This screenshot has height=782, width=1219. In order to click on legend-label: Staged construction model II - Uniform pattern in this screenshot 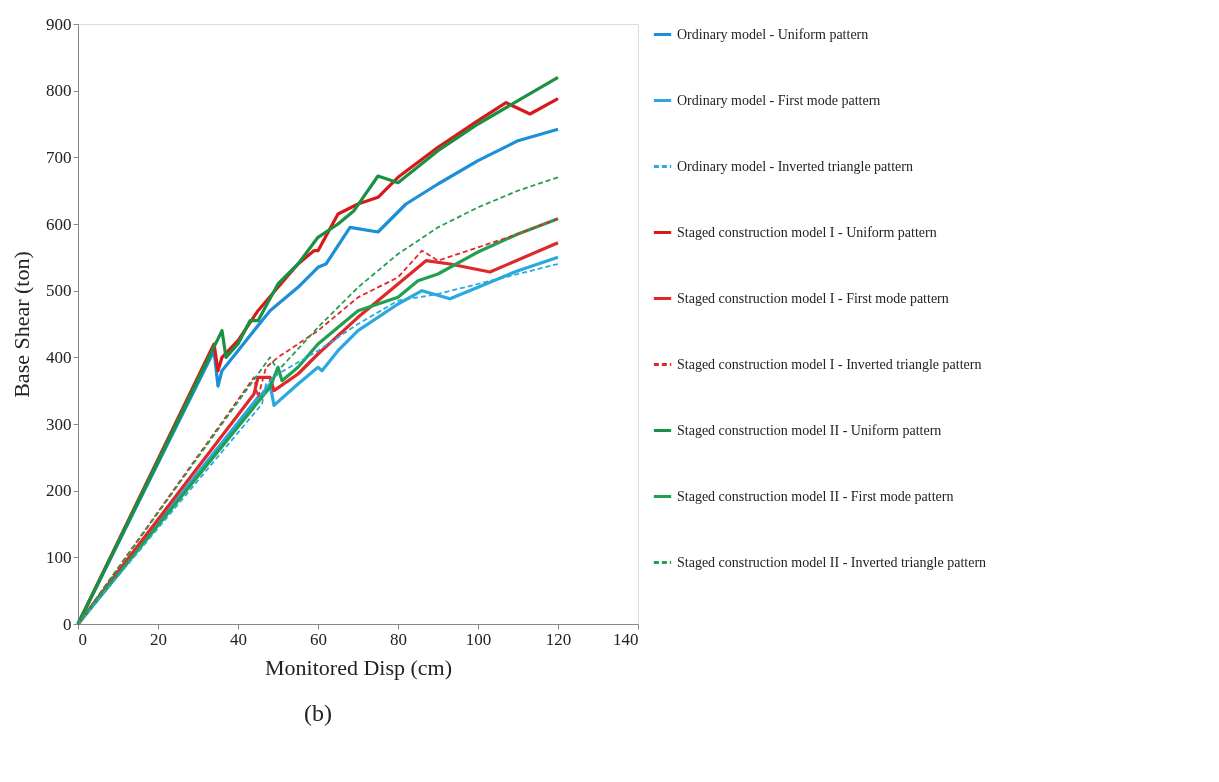, I will do `click(809, 430)`.